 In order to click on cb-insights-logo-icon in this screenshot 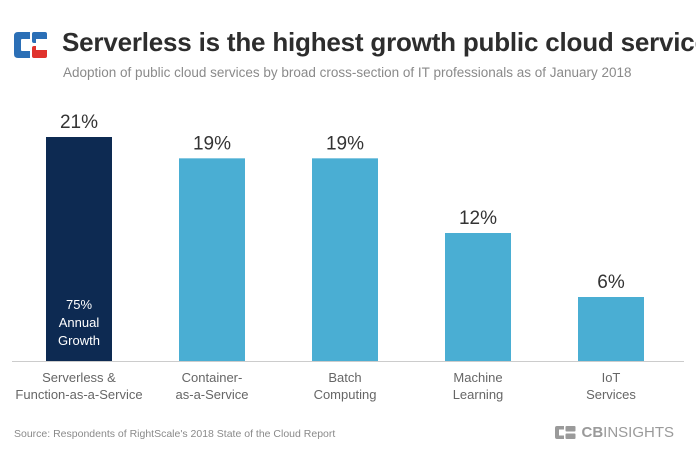, I will do `click(30, 45)`.